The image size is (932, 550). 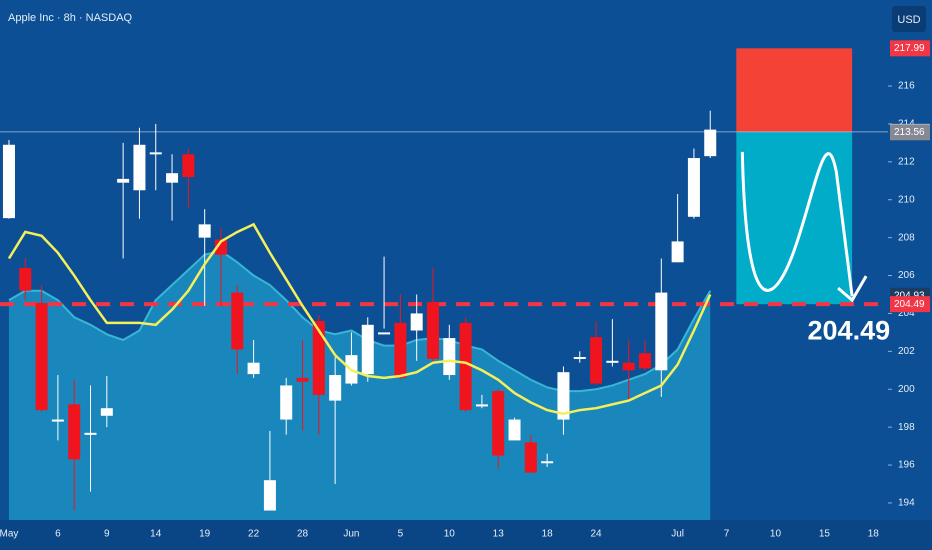 I want to click on x-tick-label: 7, so click(x=727, y=534).